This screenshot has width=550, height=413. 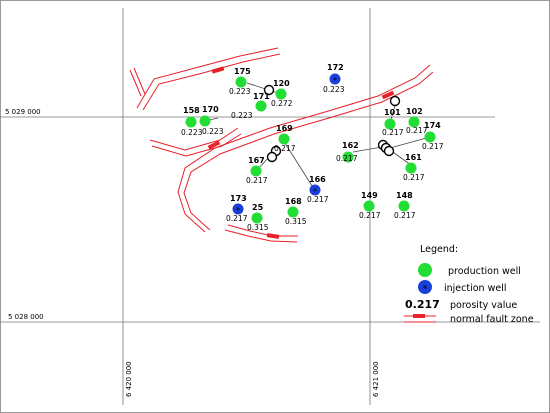 I want to click on well-120: 120 0.272, so click(x=282, y=93).